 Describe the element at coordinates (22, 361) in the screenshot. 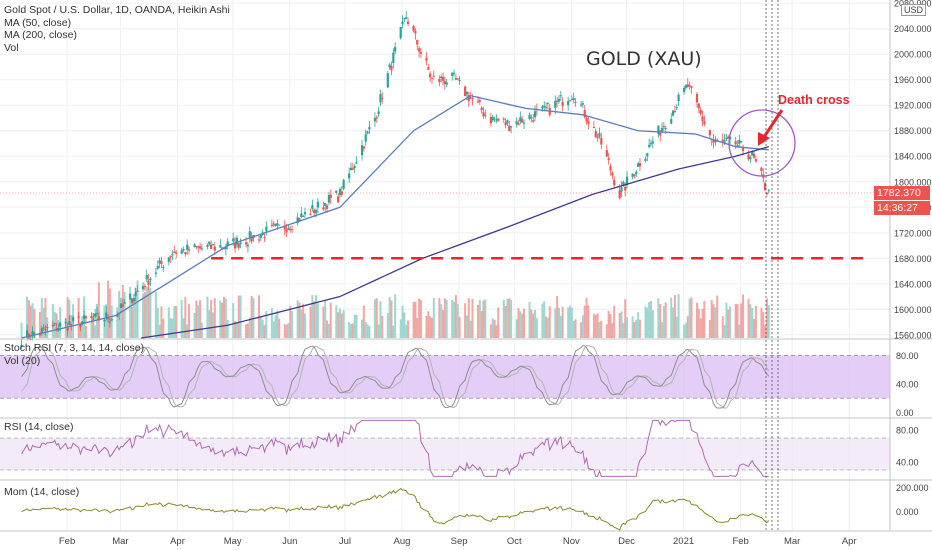

I see `vol20-label: Vol (20)` at that location.